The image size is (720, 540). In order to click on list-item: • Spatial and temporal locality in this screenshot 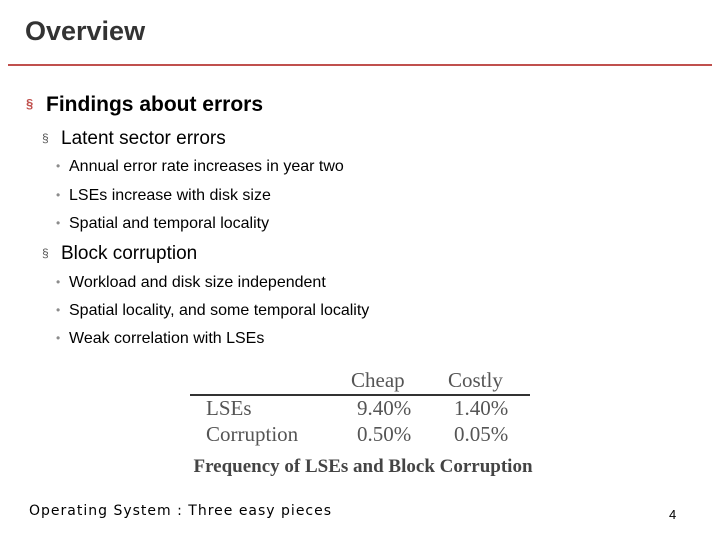, I will do `click(162, 224)`.